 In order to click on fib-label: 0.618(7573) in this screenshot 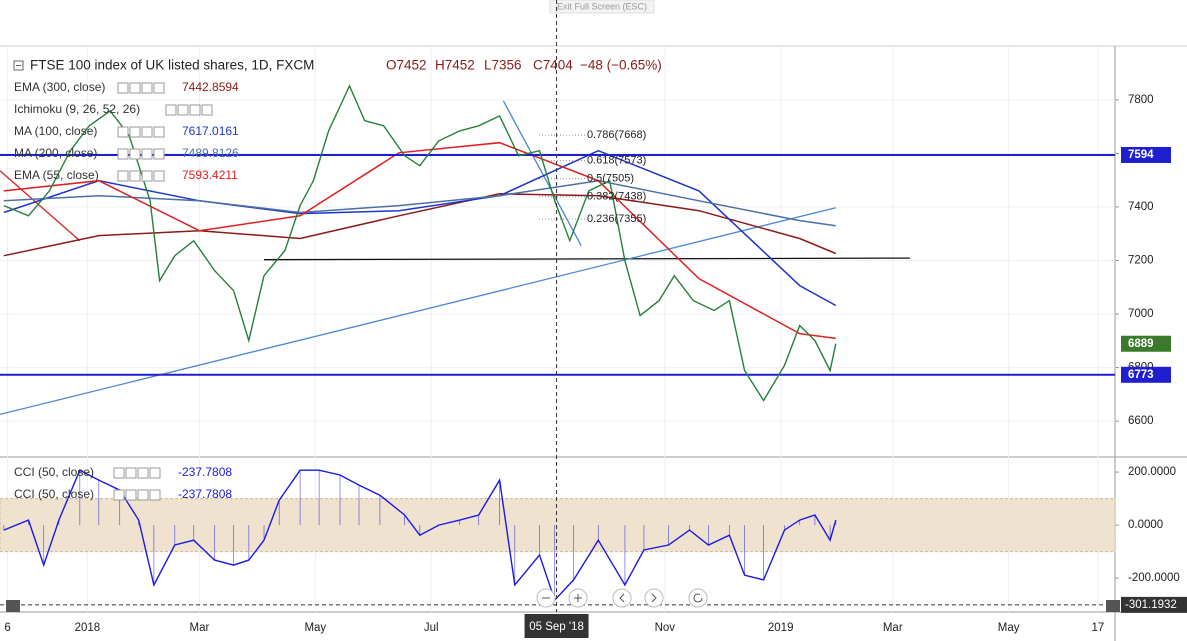, I will do `click(616, 161)`.